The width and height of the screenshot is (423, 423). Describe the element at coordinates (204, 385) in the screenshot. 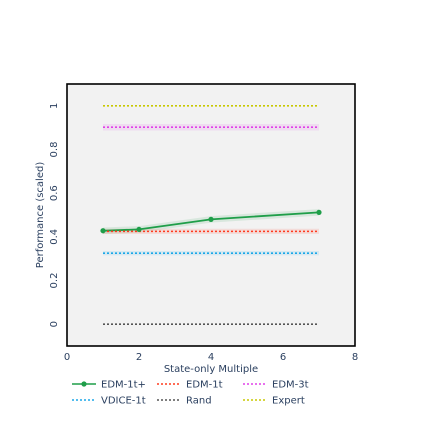

I see `legend-label-edm-1t: EDM-1t` at that location.